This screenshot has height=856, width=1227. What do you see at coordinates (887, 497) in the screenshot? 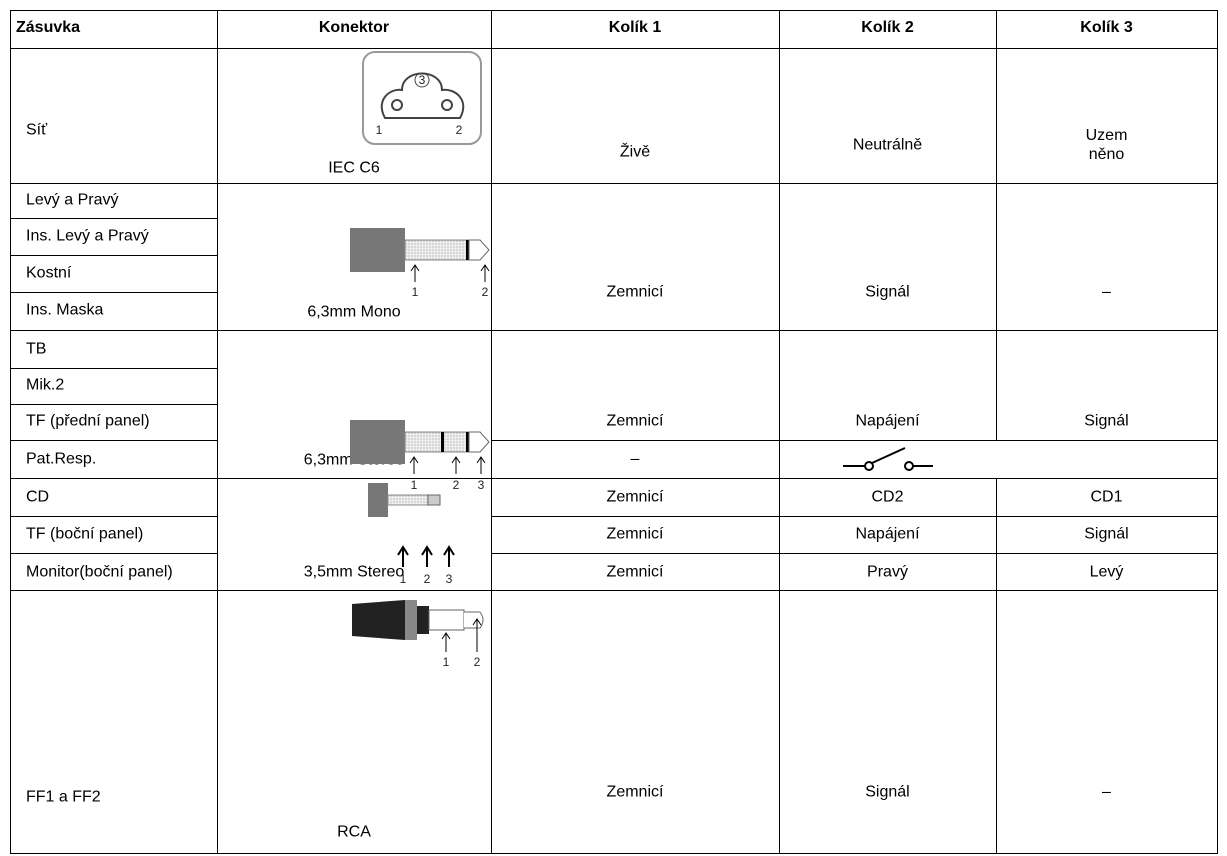
I see `pin-function: CD2` at bounding box center [887, 497].